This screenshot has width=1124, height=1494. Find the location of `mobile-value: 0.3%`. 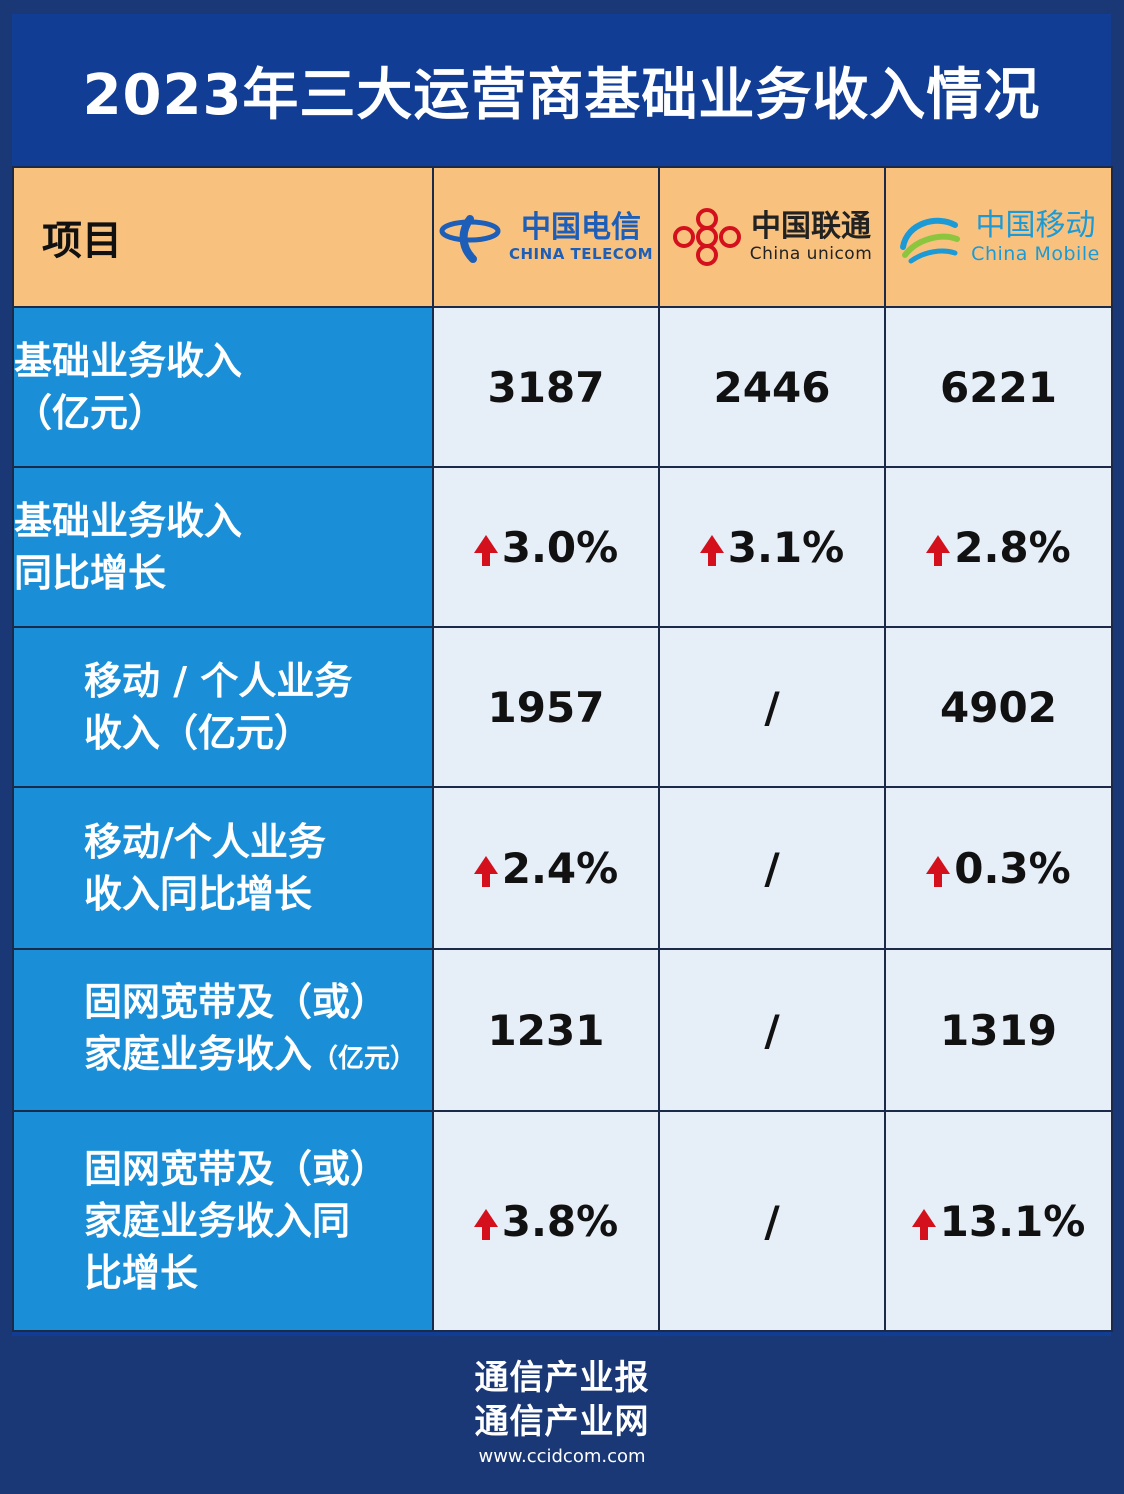

mobile-value: 0.3% is located at coordinates (998, 868).